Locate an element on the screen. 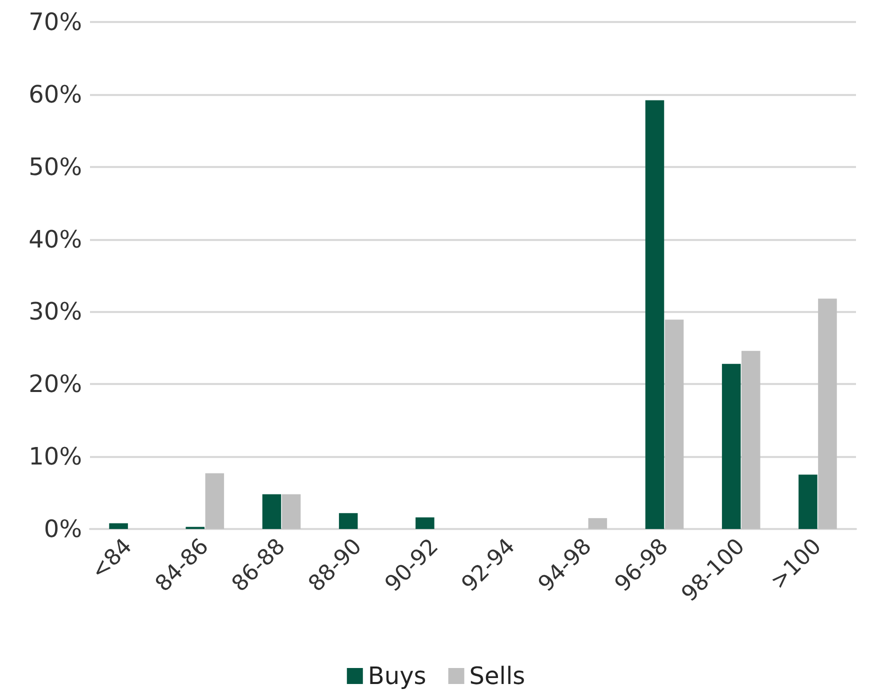 The height and width of the screenshot is (697, 872). y-tick-label: 30% is located at coordinates (55, 312).